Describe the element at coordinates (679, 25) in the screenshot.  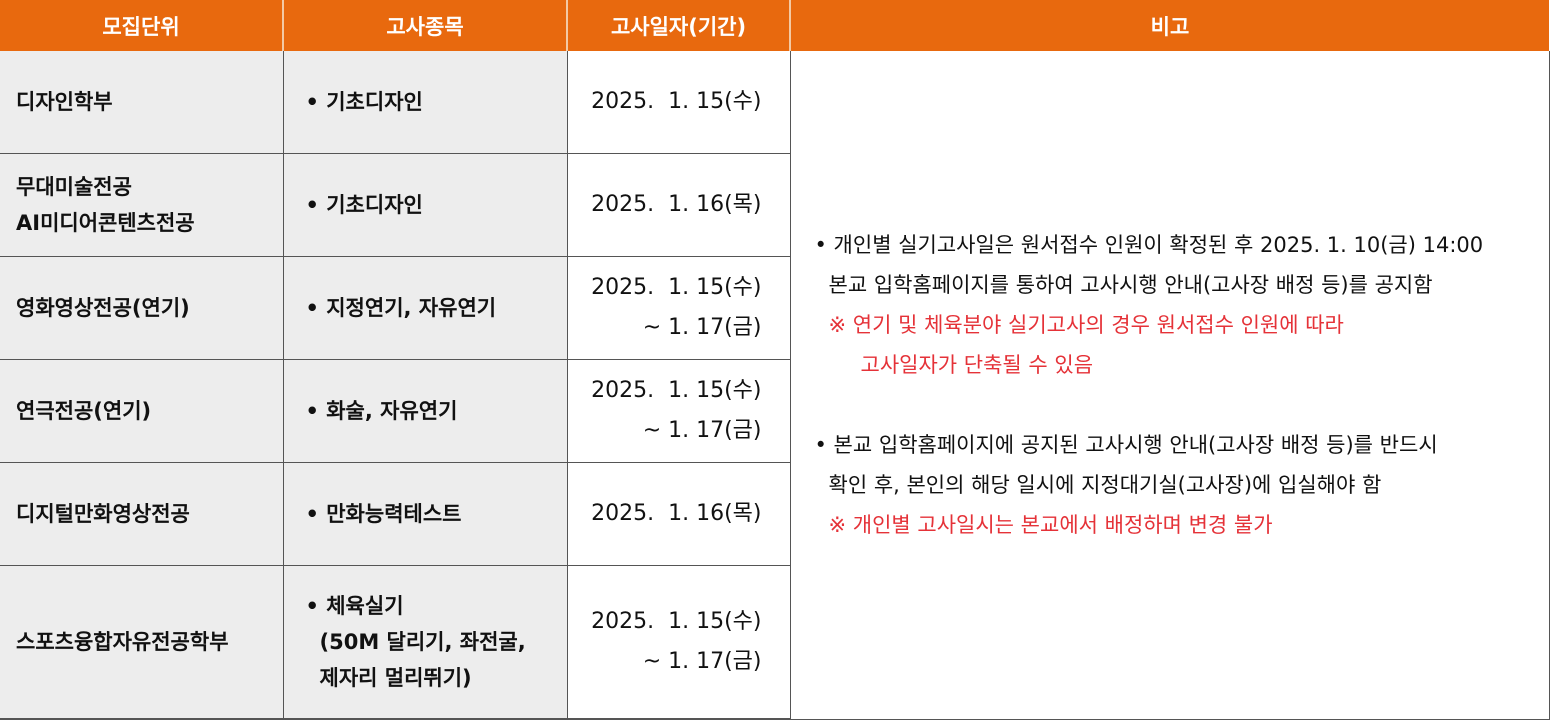
I see `header-date: 고사일자(기간)` at that location.